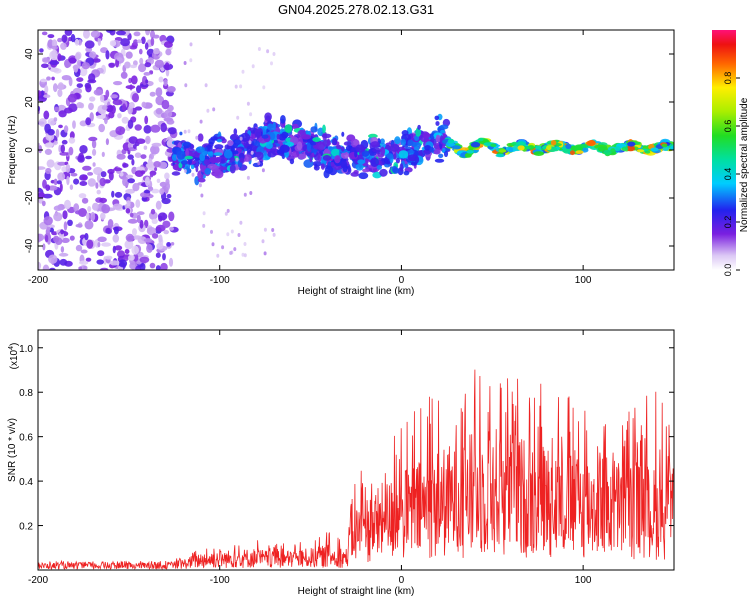 This screenshot has width=750, height=600. What do you see at coordinates (38, 580) in the screenshot?
I see `x-tick-label: -200` at bounding box center [38, 580].